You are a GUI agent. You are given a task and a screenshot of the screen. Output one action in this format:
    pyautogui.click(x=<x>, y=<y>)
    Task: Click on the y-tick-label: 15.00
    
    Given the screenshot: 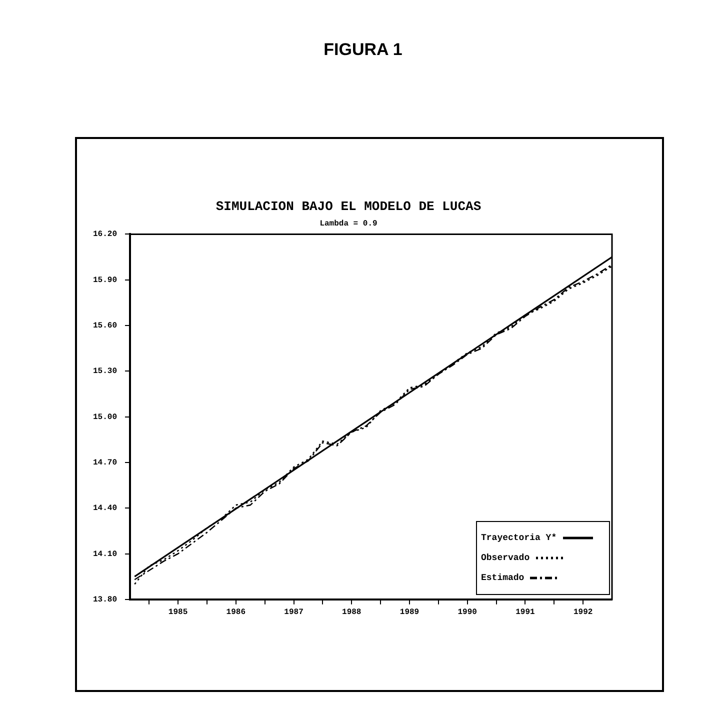 What is the action you would take?
    pyautogui.click(x=105, y=417)
    